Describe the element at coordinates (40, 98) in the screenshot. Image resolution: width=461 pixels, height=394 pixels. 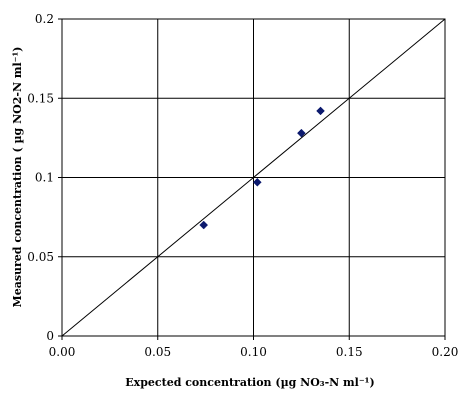
I see `y-tick-label: 0.15` at that location.